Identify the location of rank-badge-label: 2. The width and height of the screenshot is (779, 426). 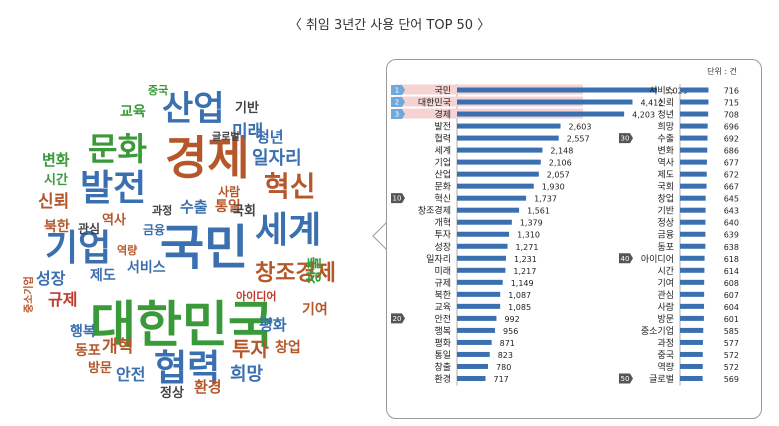
(397, 103).